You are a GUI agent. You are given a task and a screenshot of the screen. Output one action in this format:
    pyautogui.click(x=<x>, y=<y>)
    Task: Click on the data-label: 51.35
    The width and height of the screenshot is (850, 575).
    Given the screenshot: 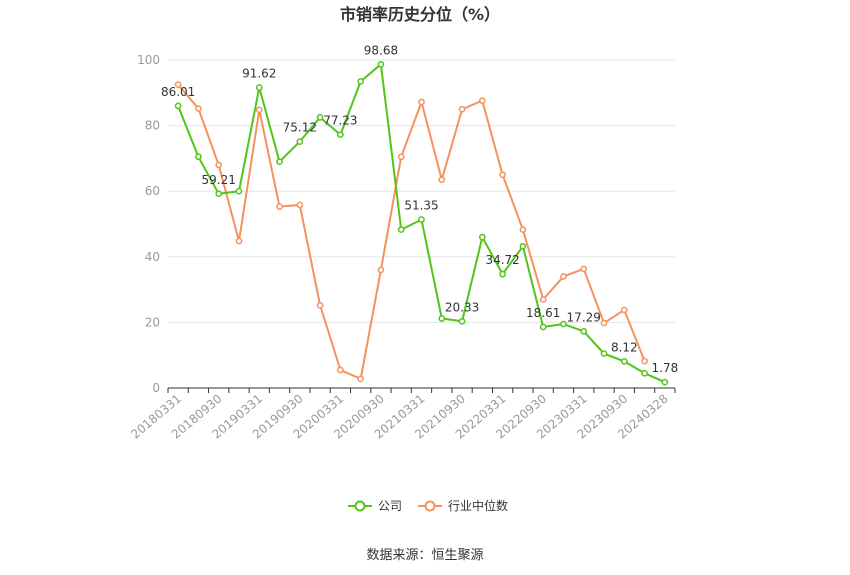 What is the action you would take?
    pyautogui.click(x=421, y=206)
    